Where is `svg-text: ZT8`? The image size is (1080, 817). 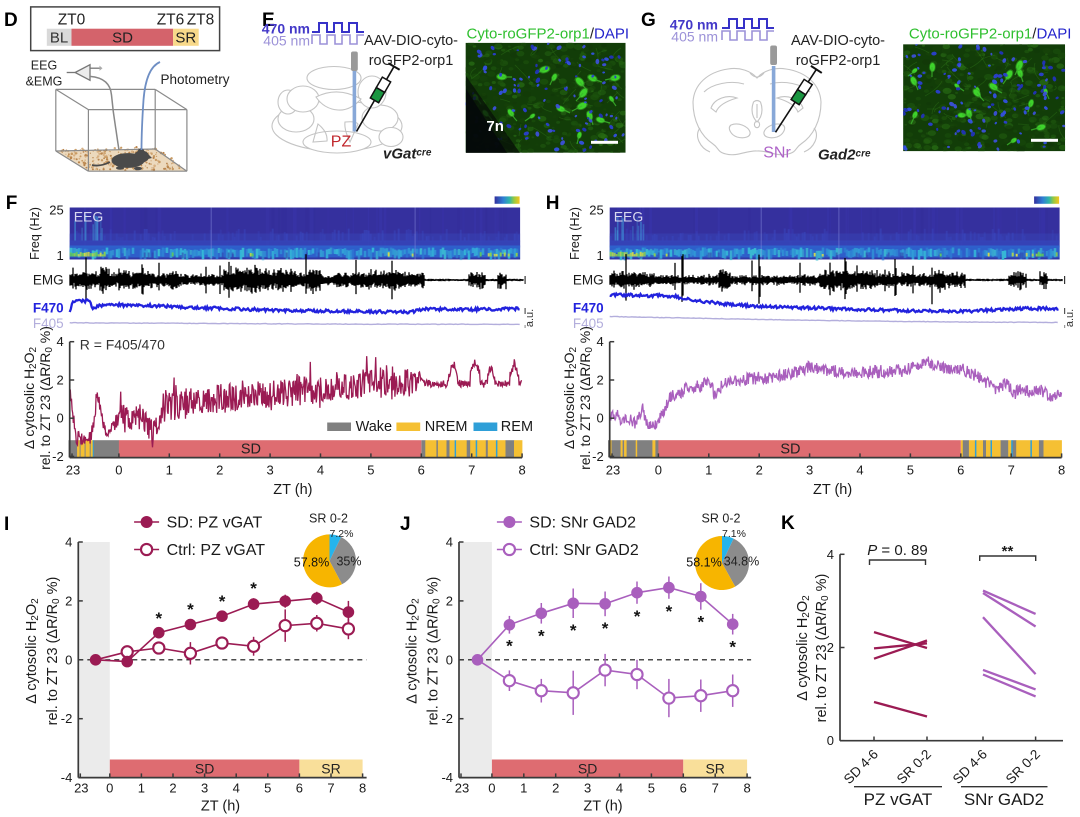
svg-text: ZT8 is located at coordinates (201, 20).